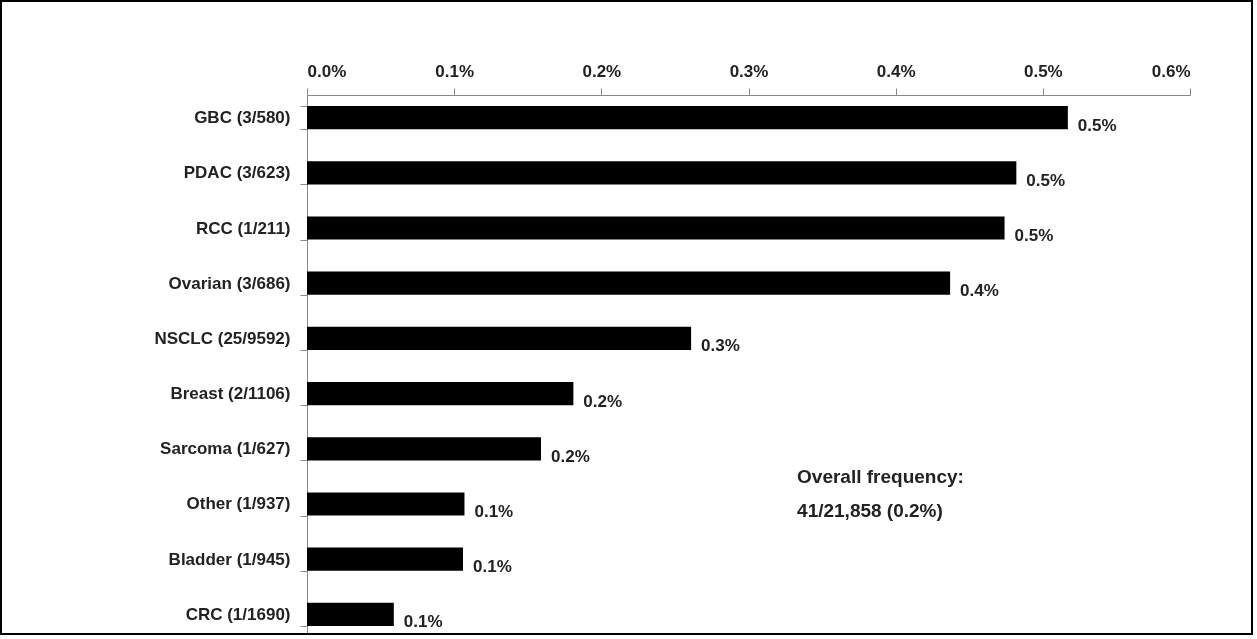  Describe the element at coordinates (238, 504) in the screenshot. I see `y-tick-label: Other (1/937)` at that location.